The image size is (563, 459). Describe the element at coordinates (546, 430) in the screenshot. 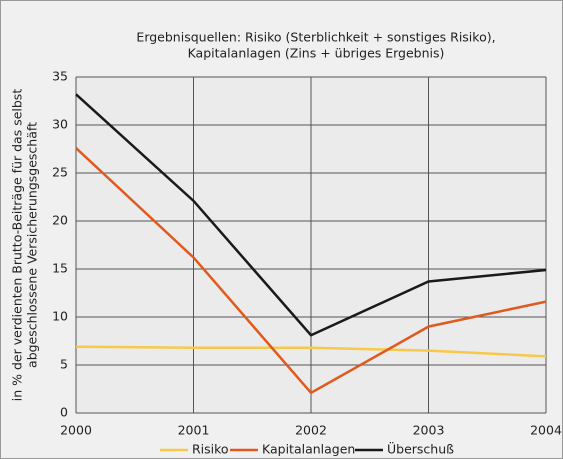

I see `x-tick-label: 2004` at that location.